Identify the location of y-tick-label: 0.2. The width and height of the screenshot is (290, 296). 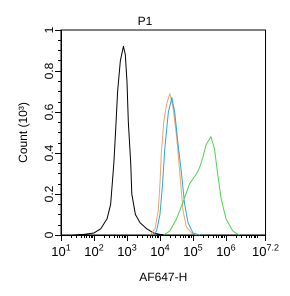
(49, 193).